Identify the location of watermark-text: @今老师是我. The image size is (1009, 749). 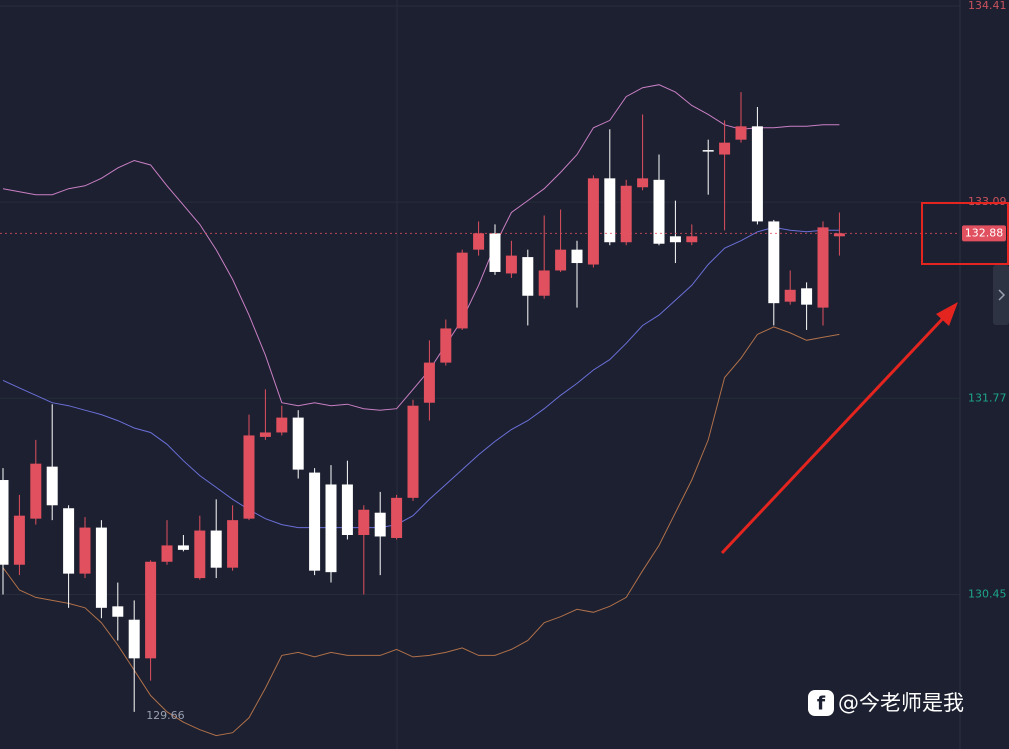
(901, 703).